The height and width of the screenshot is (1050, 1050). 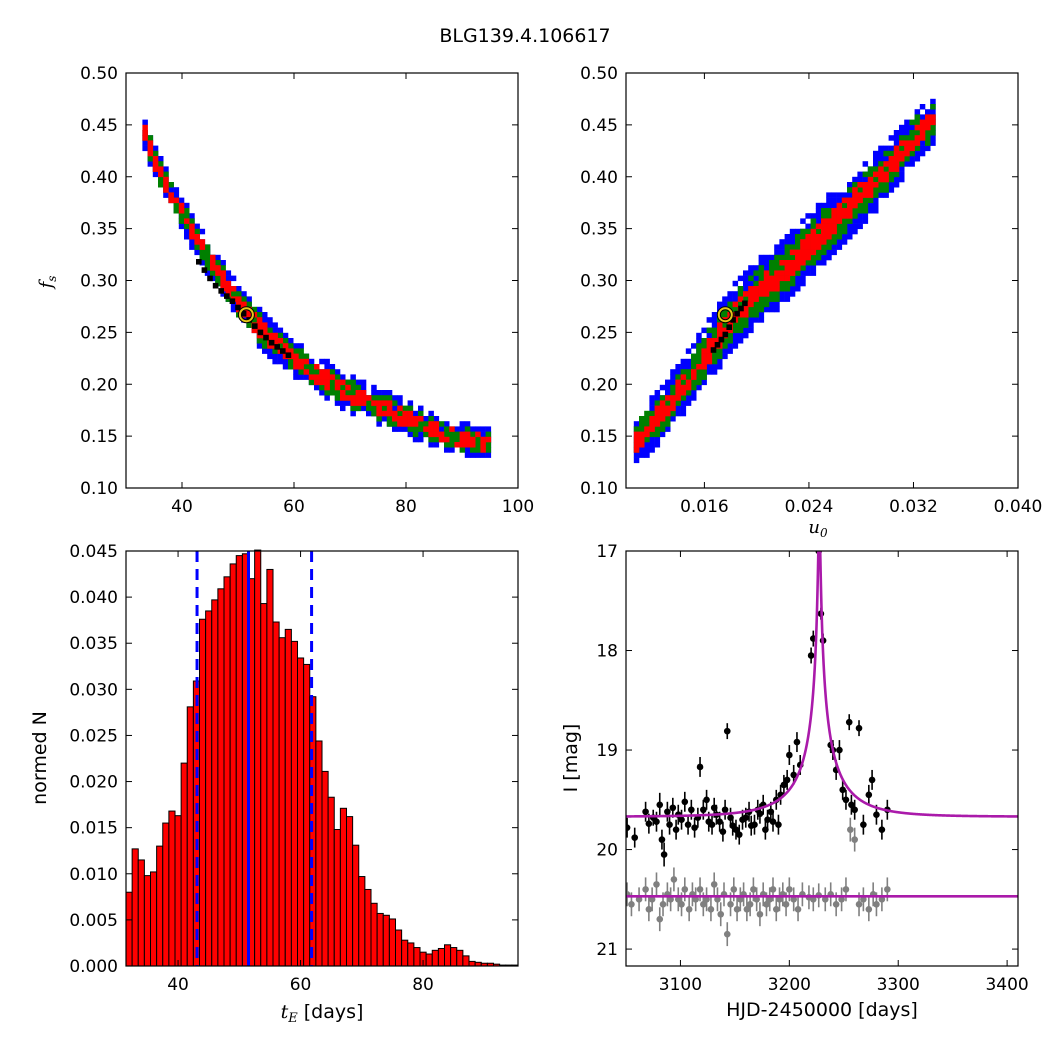 I want to click on ytick-label: 0.50, so click(x=99, y=74).